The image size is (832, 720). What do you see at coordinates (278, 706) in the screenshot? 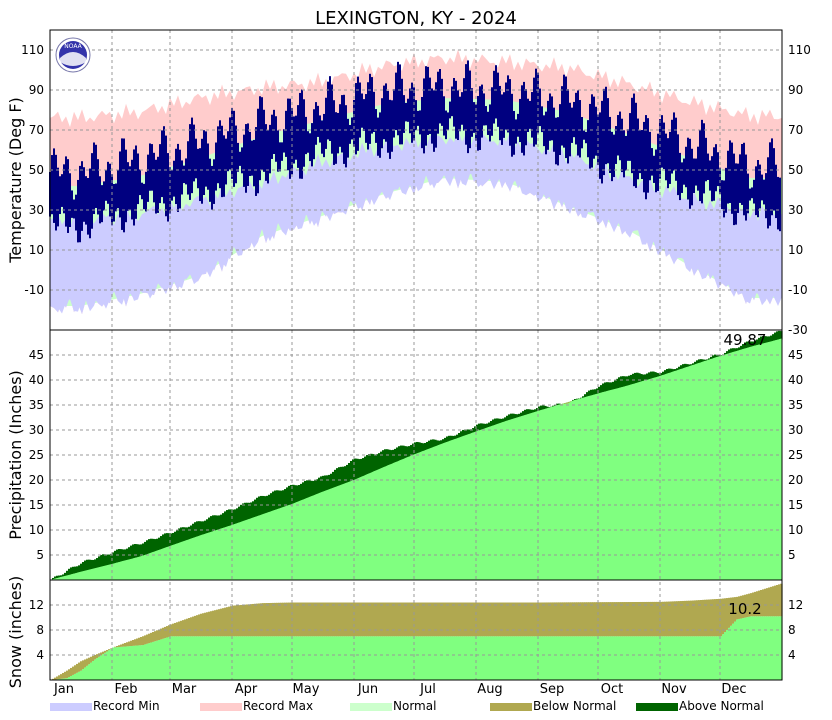
I see `legend-label: Record Max` at bounding box center [278, 706].